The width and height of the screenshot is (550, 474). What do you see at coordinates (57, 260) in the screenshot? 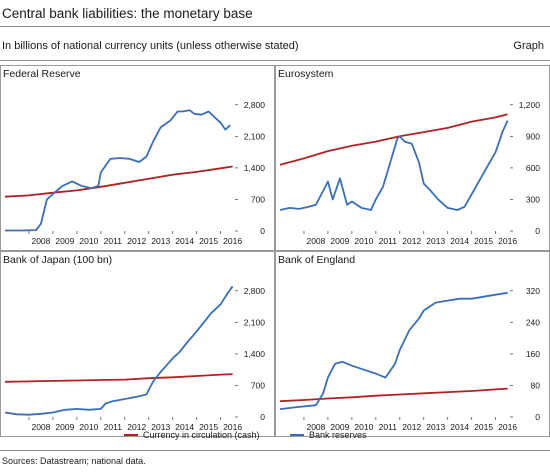
I see `panel-title-boj: Bank of Japan (100 bn)` at bounding box center [57, 260].